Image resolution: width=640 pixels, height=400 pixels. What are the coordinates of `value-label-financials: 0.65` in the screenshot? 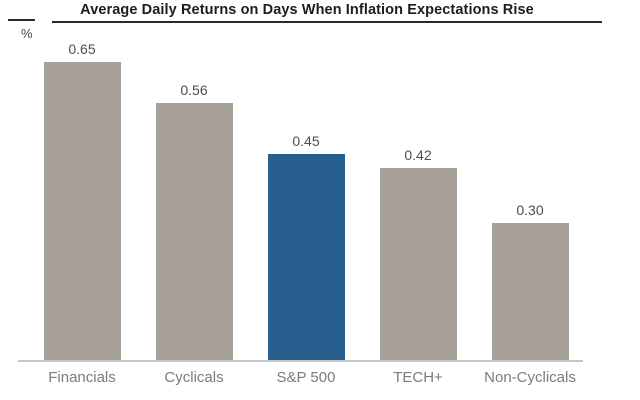 It's located at (82, 49).